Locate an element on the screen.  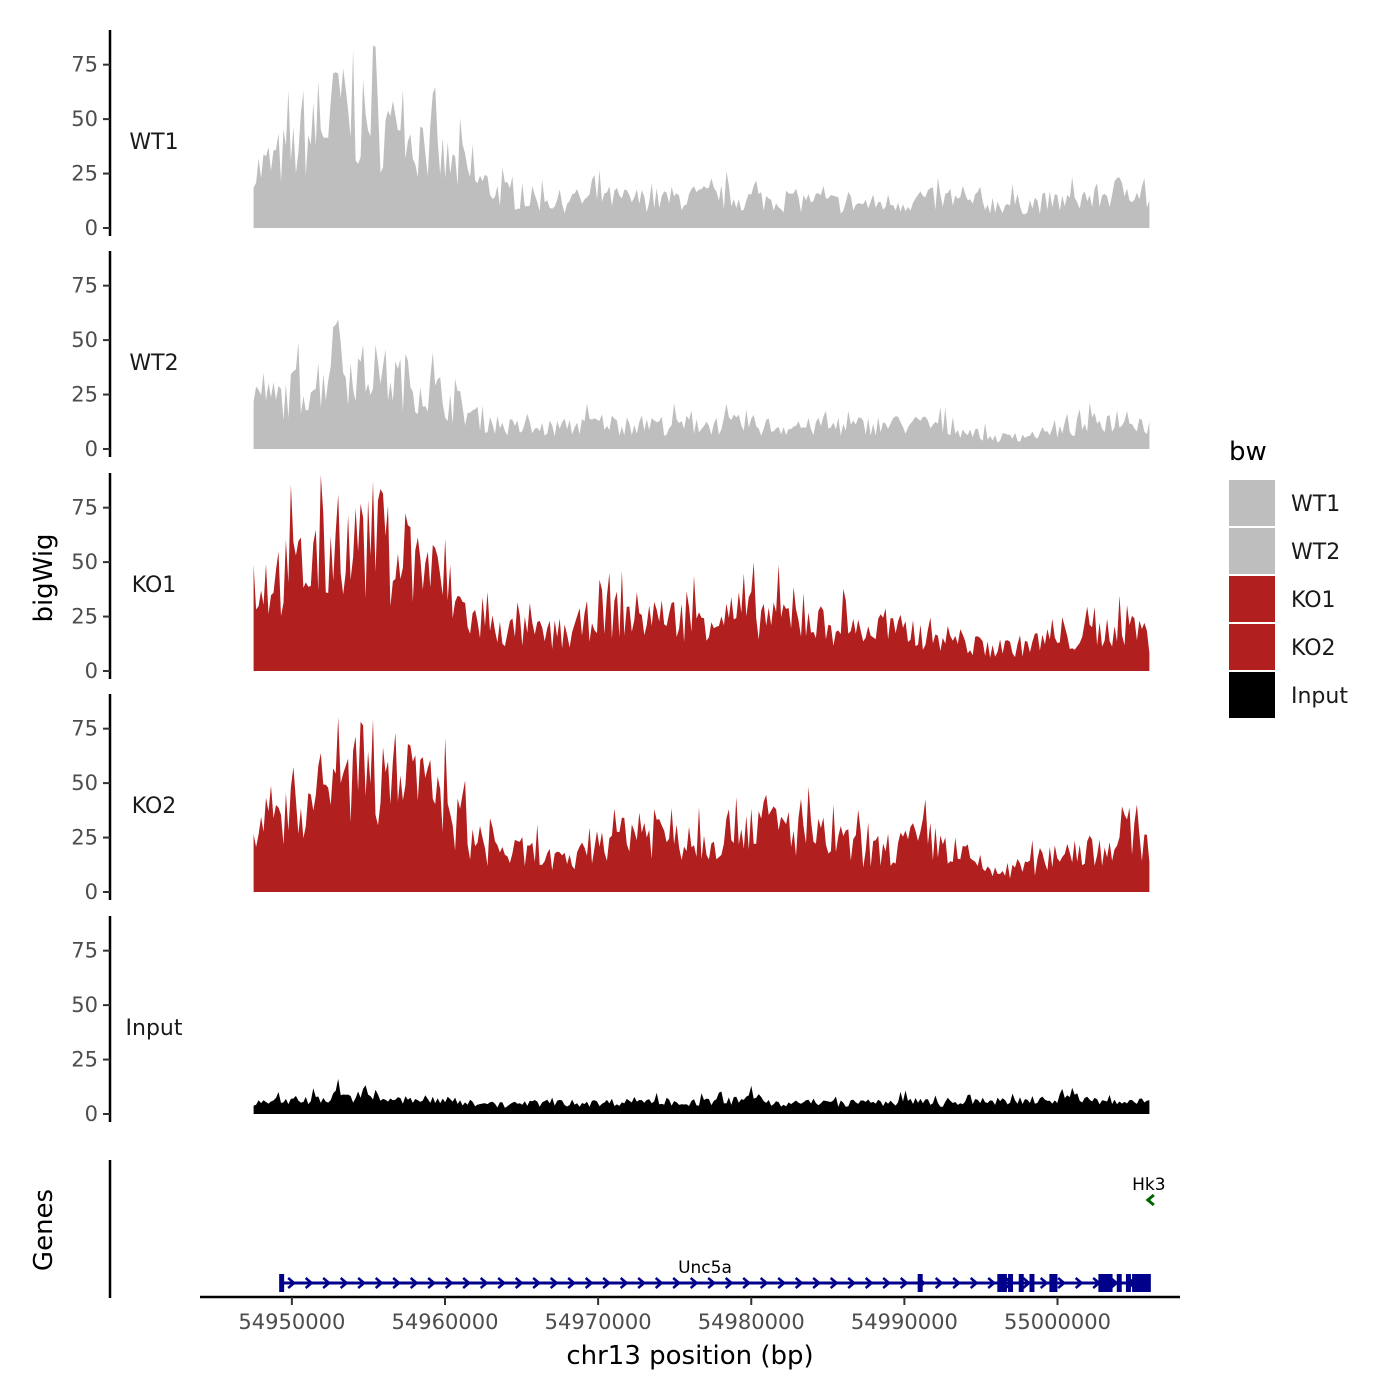
track-ko2: 0 25 50 75 KO2 is located at coordinates (610, 799).